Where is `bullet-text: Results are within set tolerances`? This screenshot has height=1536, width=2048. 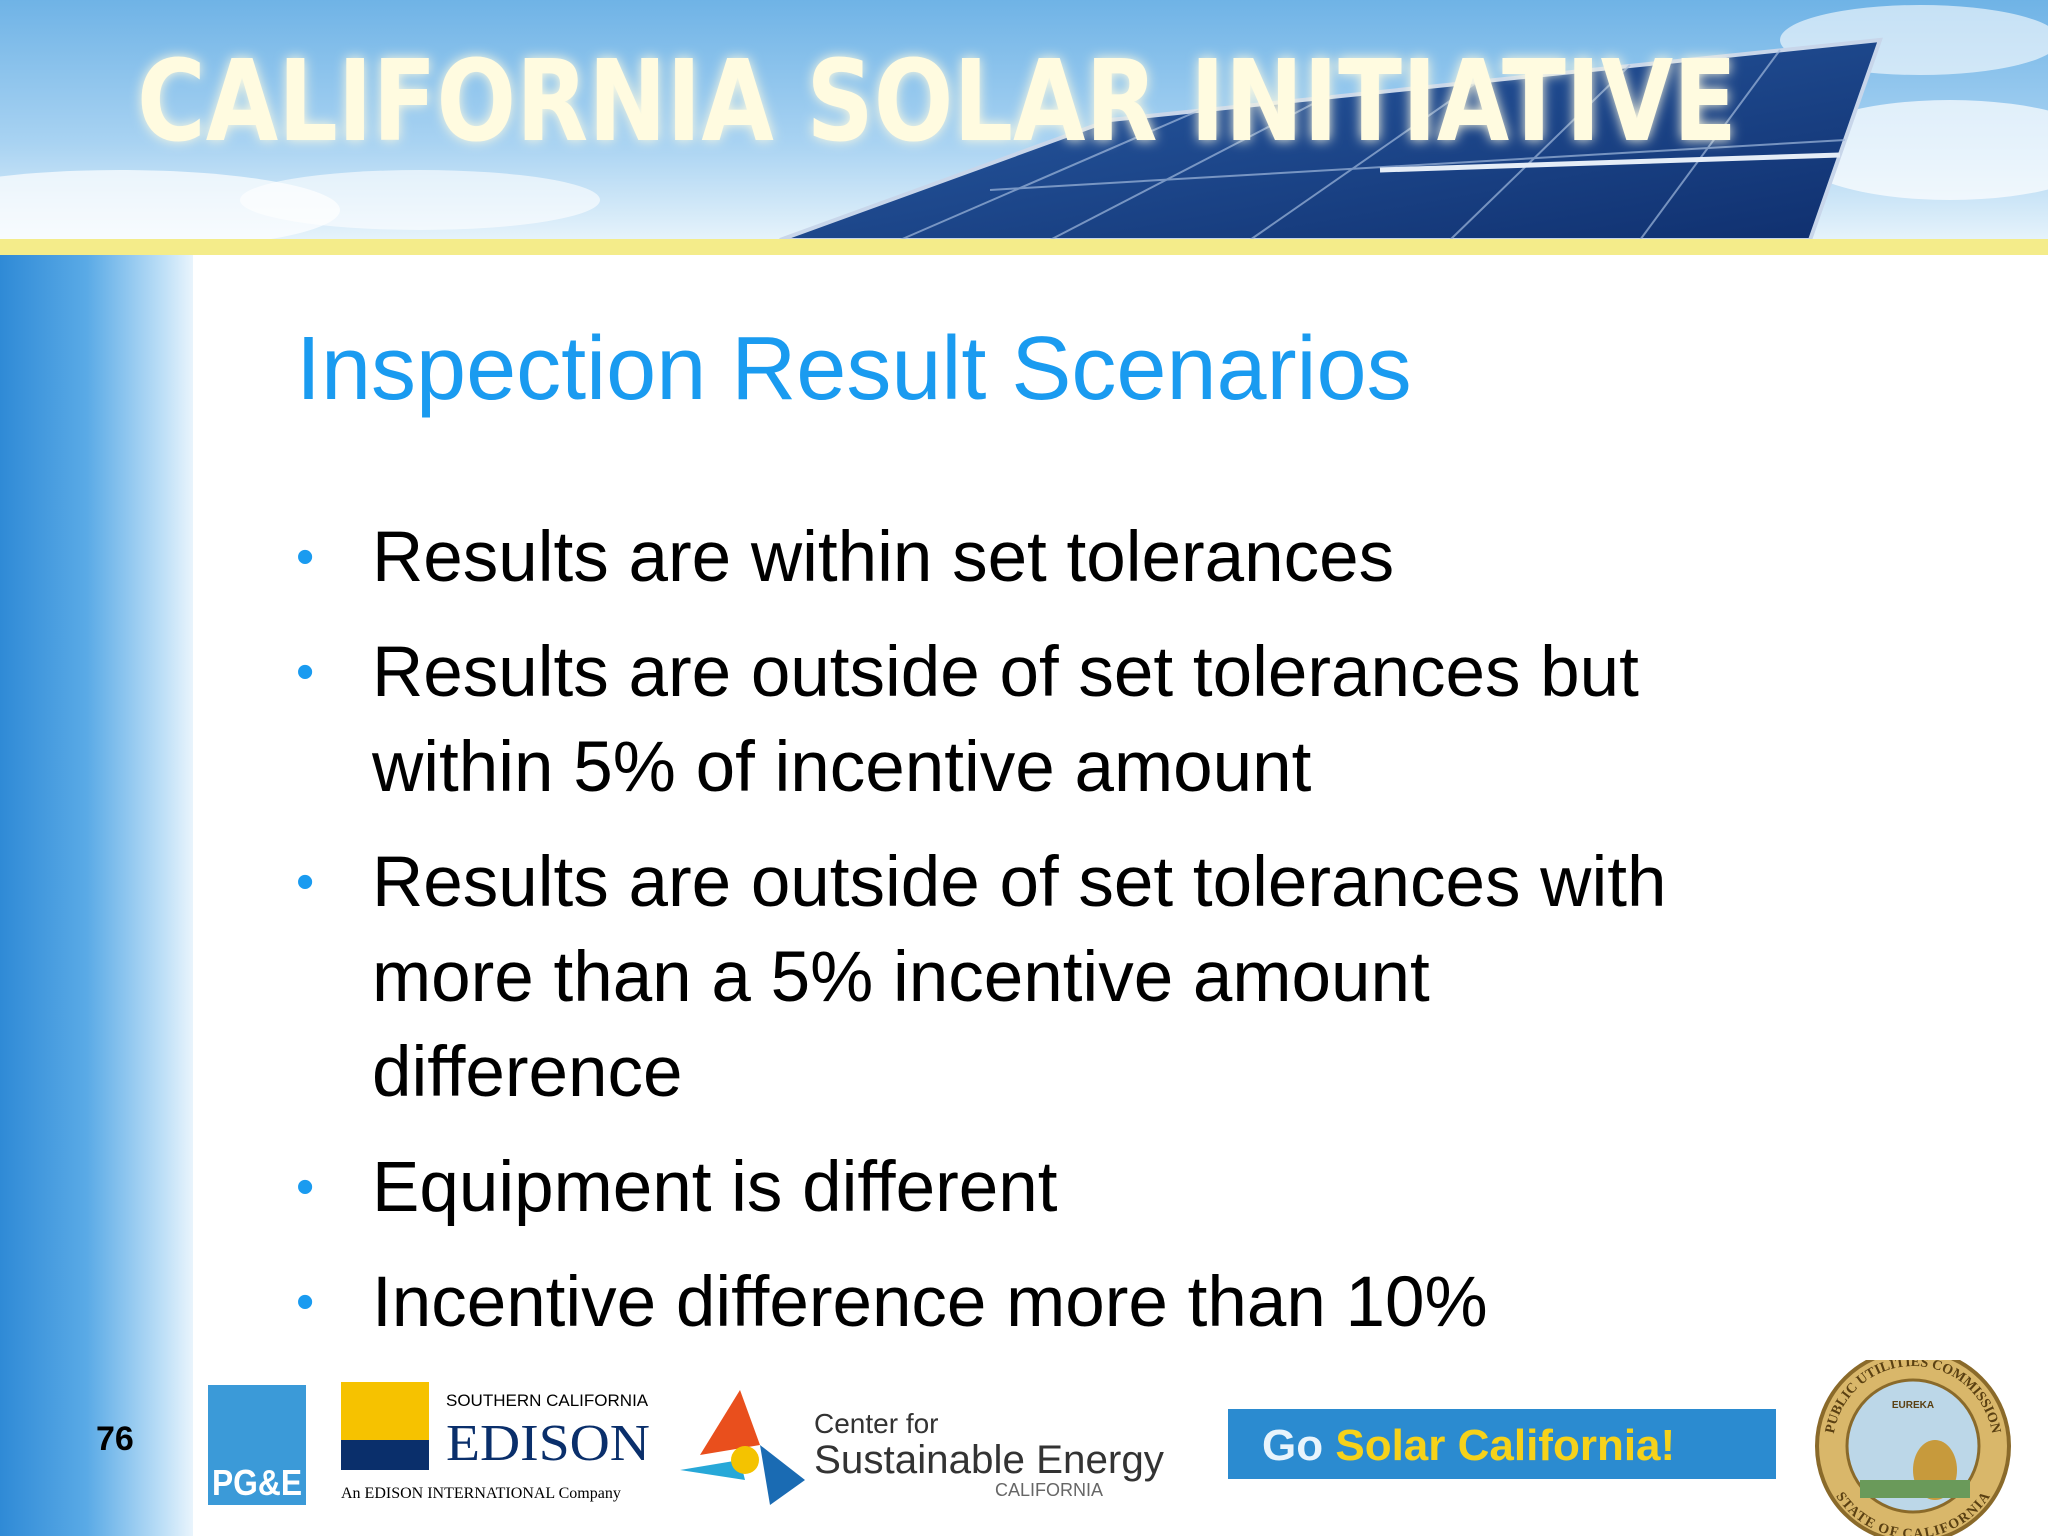
bullet-text: Results are within set tolerances is located at coordinates (883, 557).